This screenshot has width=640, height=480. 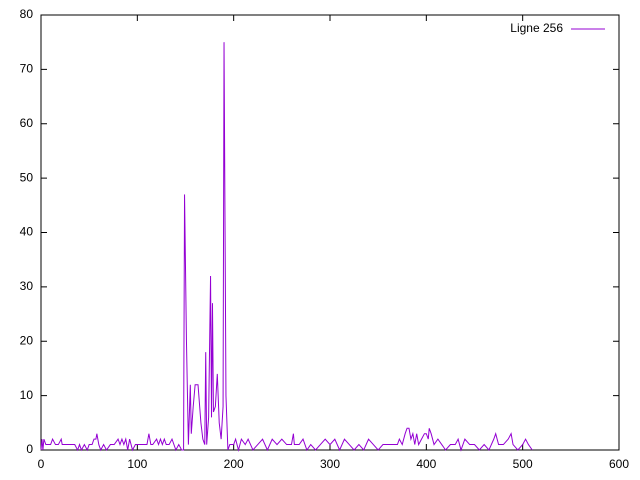 What do you see at coordinates (27, 395) in the screenshot?
I see `y-tick-label: 10` at bounding box center [27, 395].